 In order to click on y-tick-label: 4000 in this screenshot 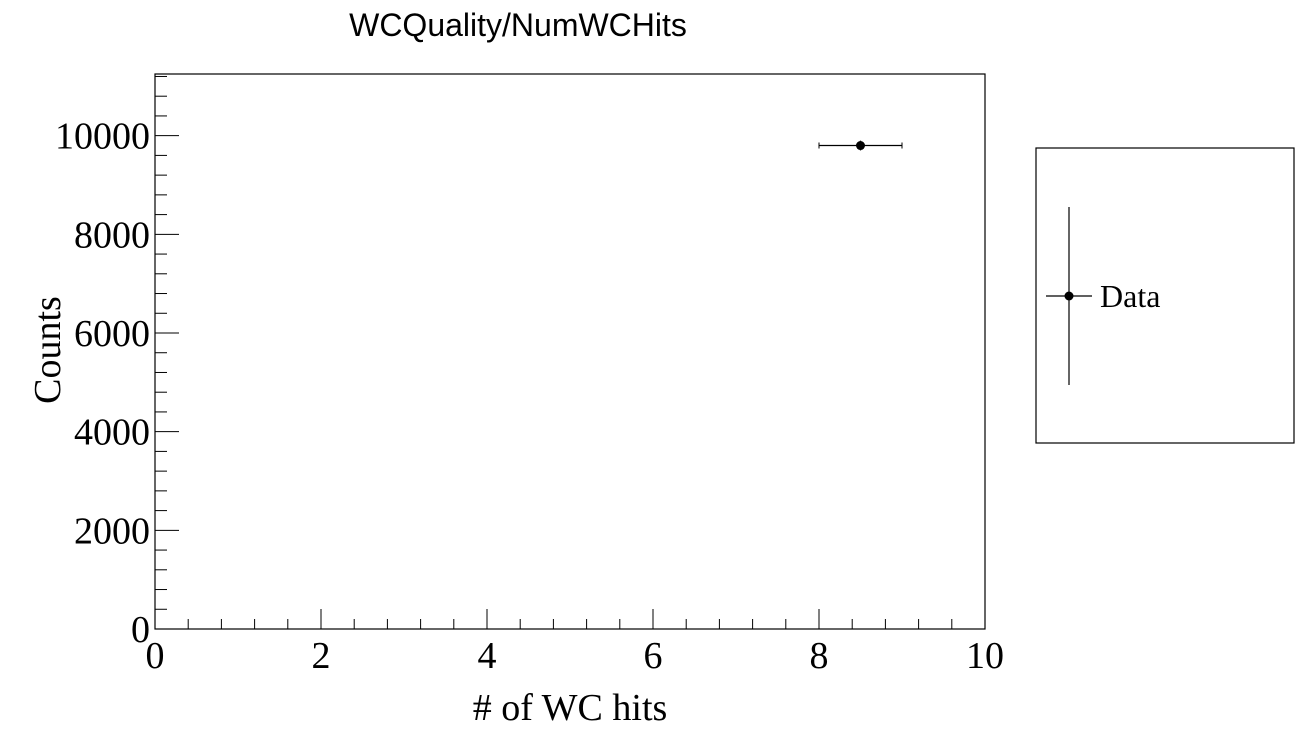, I will do `click(112, 433)`.